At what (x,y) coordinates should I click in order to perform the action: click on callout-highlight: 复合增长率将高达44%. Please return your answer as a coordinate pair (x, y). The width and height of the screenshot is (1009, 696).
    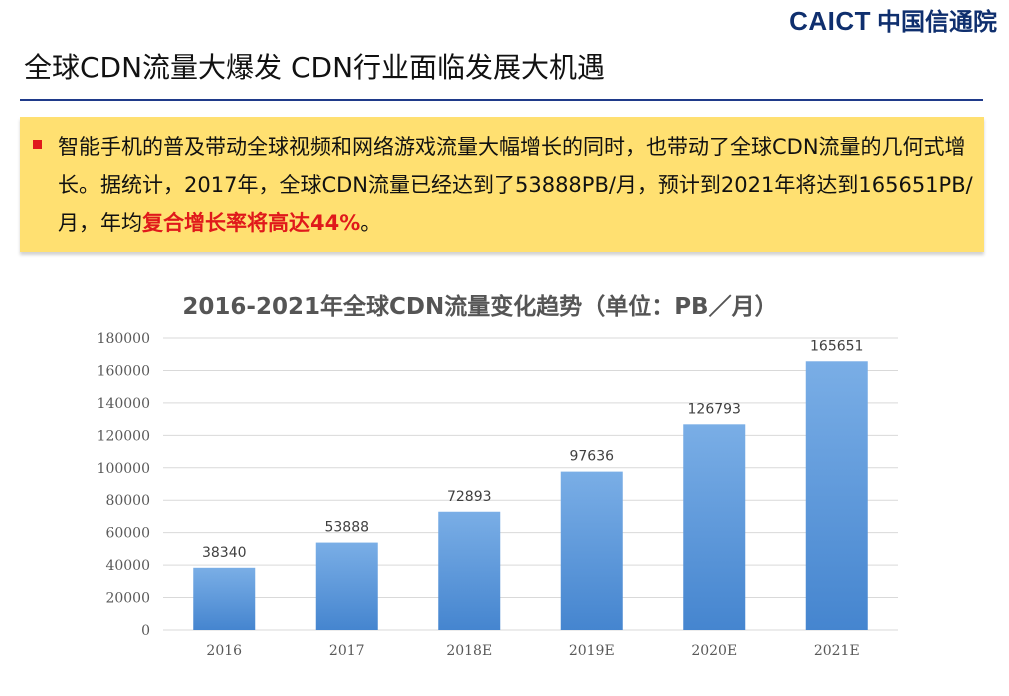
    Looking at the image, I should click on (251, 223).